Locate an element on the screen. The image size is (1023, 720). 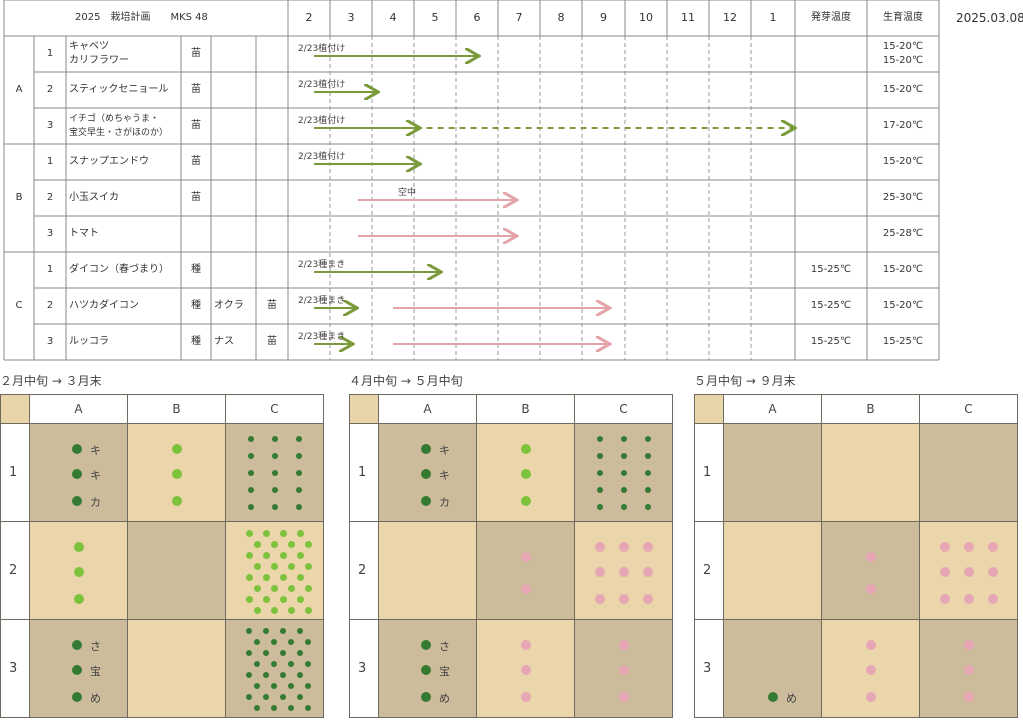
bed-row-header: 1 is located at coordinates (15, 473).